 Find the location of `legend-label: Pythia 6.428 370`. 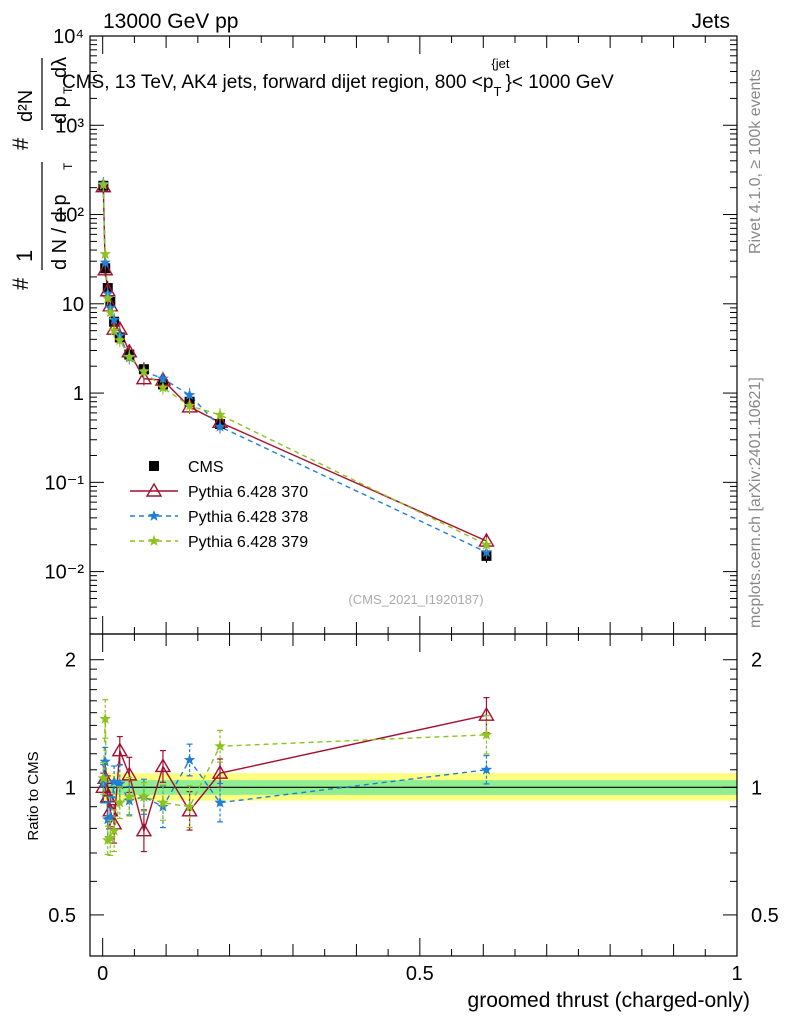

legend-label: Pythia 6.428 370 is located at coordinates (248, 492).